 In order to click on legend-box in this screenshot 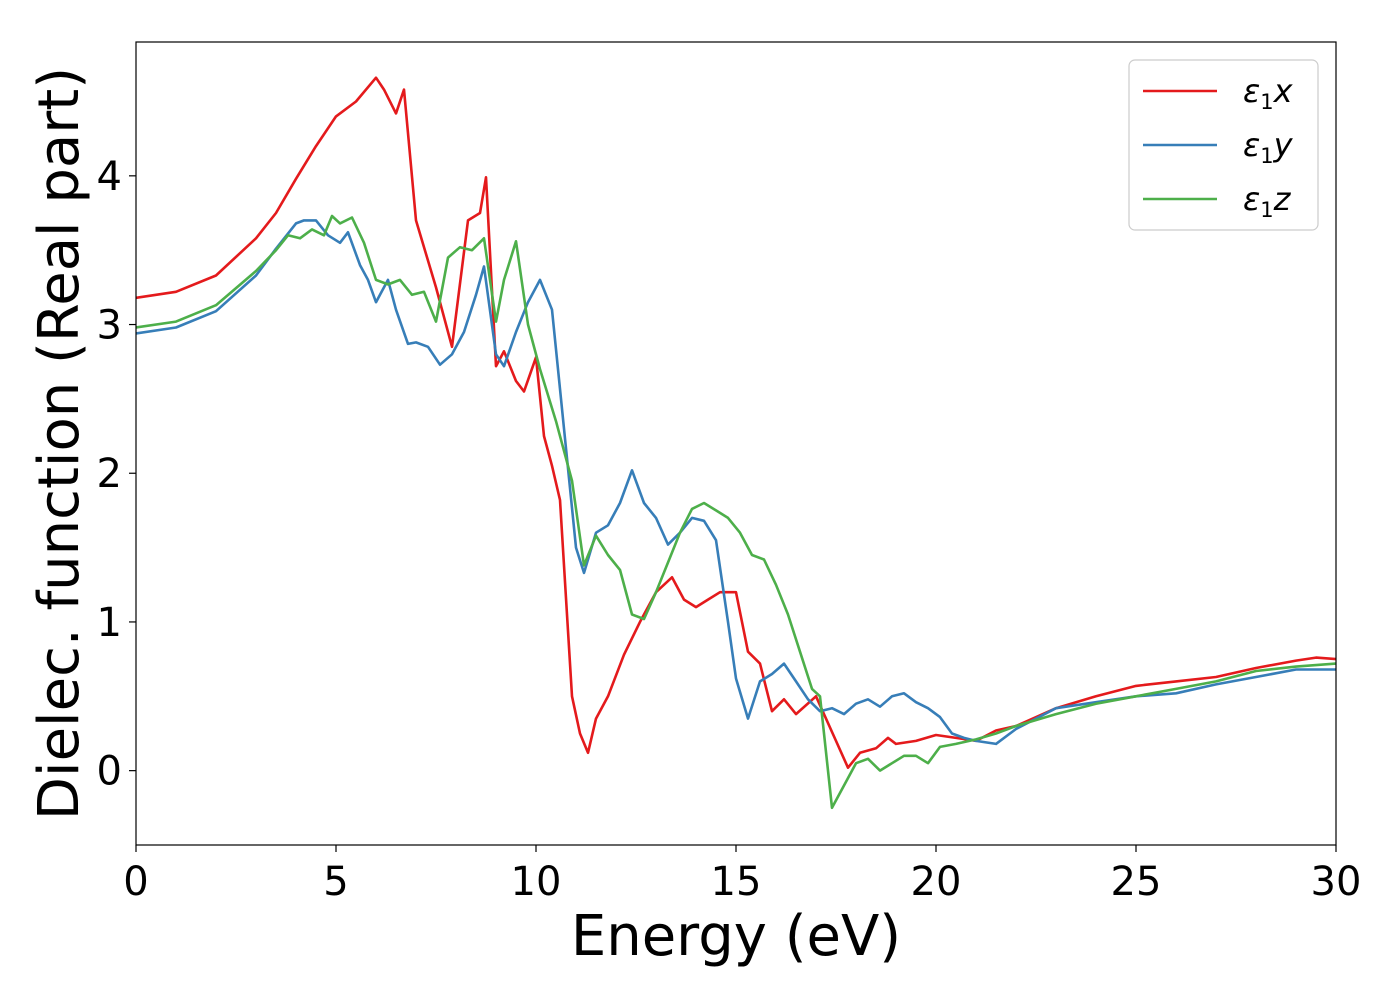, I will do `click(1223, 145)`.